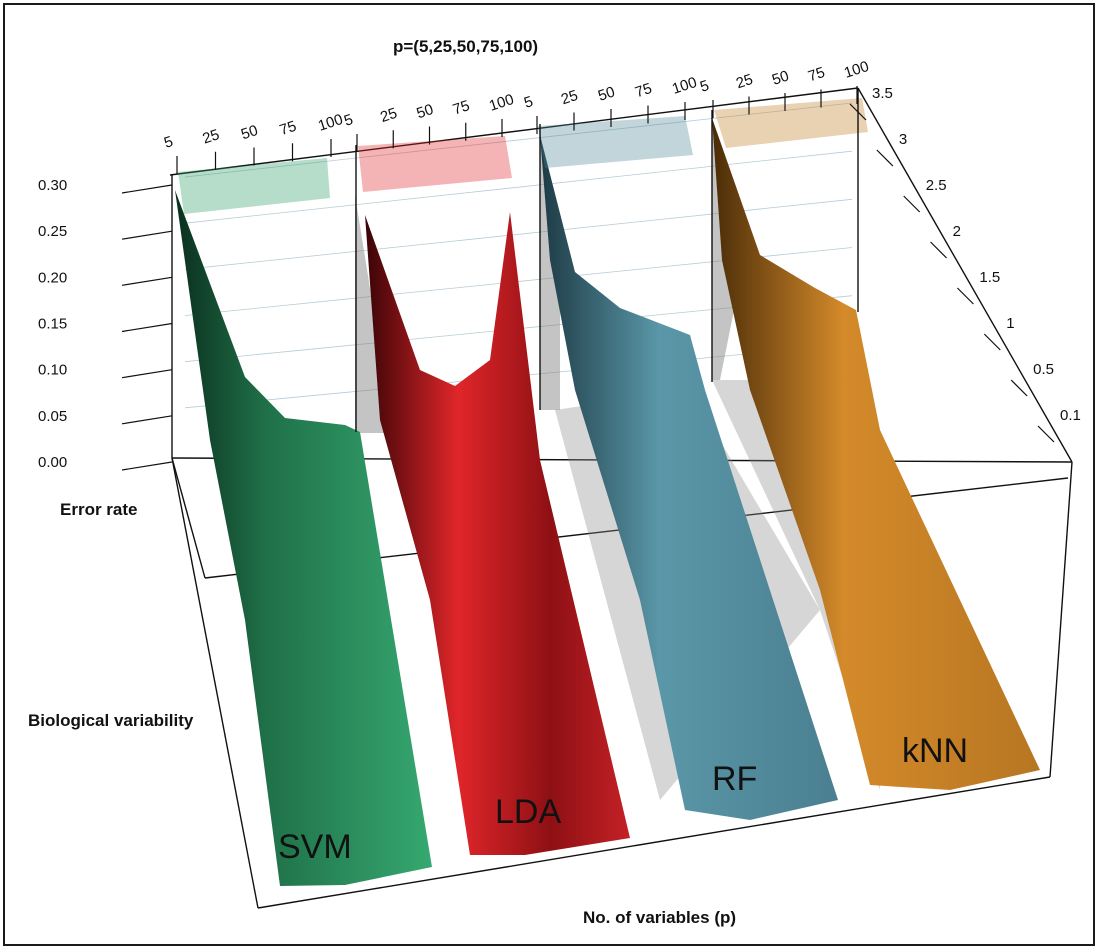 The image size is (1100, 951). Describe the element at coordinates (659, 917) in the screenshot. I see `x-axis-title: No. of variables (p)` at that location.